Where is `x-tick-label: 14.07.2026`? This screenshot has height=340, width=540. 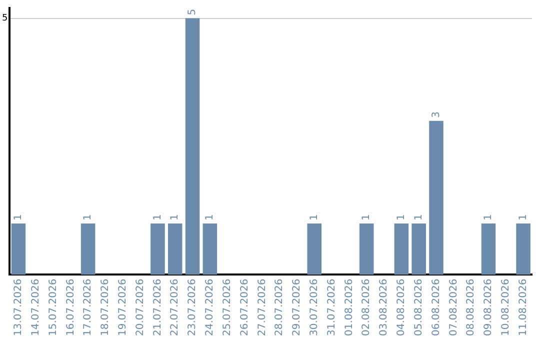 x-tick-label: 14.07.2026 is located at coordinates (36, 307).